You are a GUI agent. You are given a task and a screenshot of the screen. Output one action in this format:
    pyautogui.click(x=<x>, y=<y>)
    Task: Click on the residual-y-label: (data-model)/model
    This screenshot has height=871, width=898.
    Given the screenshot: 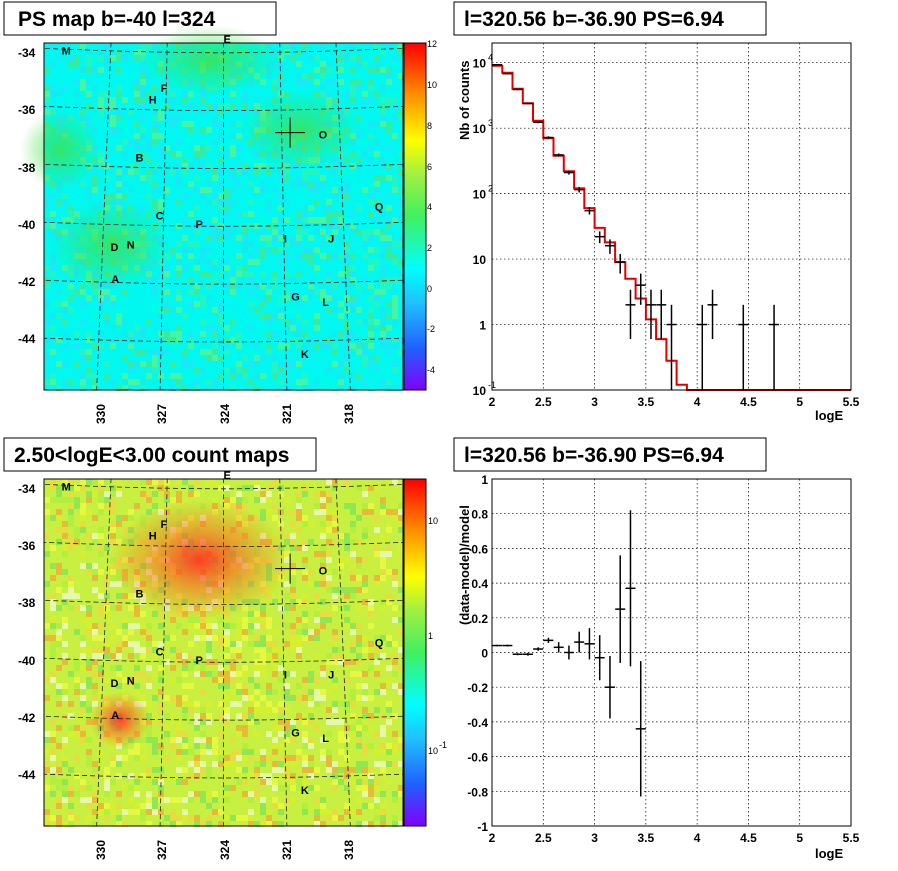 What is the action you would take?
    pyautogui.click(x=464, y=565)
    